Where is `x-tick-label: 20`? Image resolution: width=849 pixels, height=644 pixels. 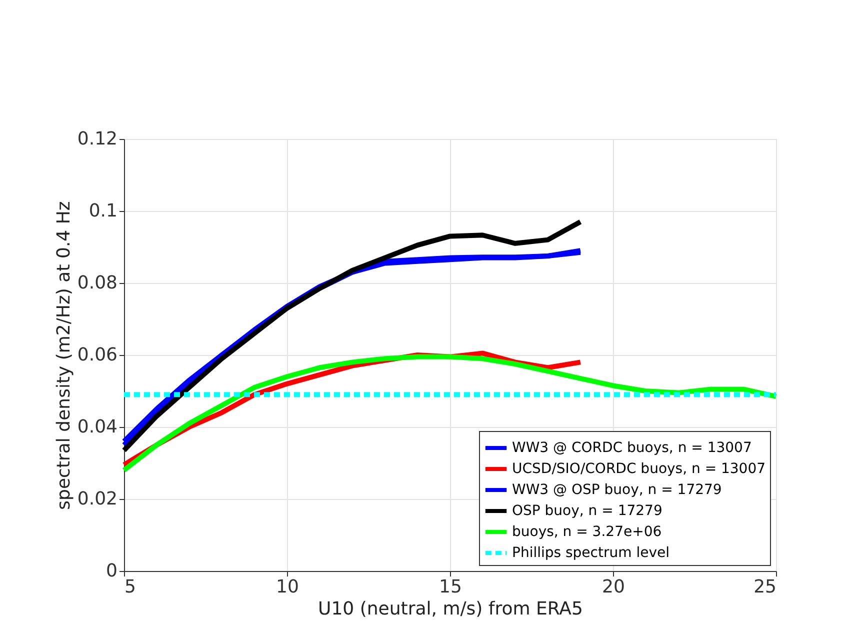
x-tick-label: 20 is located at coordinates (613, 587).